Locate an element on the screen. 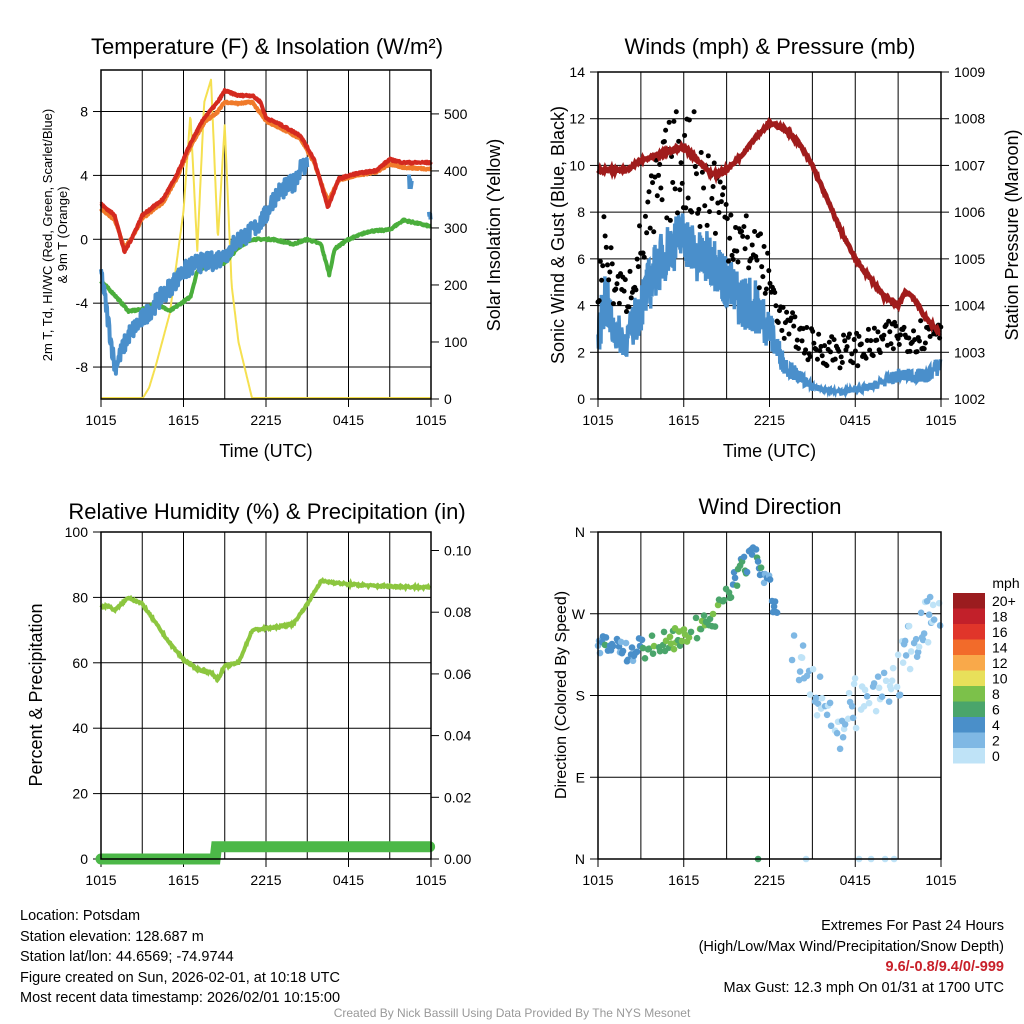  y-right-tick-label: 500 is located at coordinates (456, 114).